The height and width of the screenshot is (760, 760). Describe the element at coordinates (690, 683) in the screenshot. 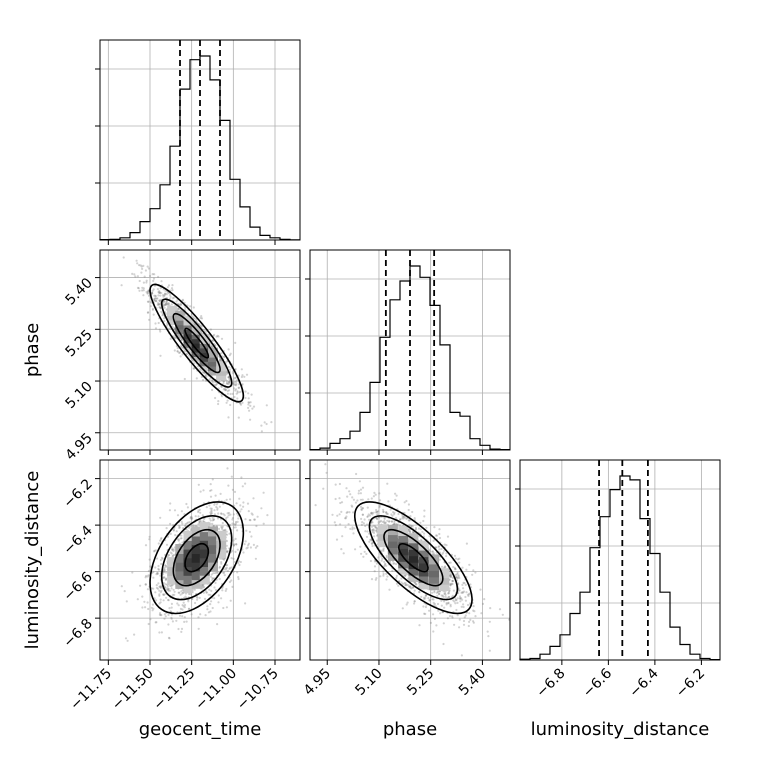

I see `x-tick-label: −6.2` at that location.